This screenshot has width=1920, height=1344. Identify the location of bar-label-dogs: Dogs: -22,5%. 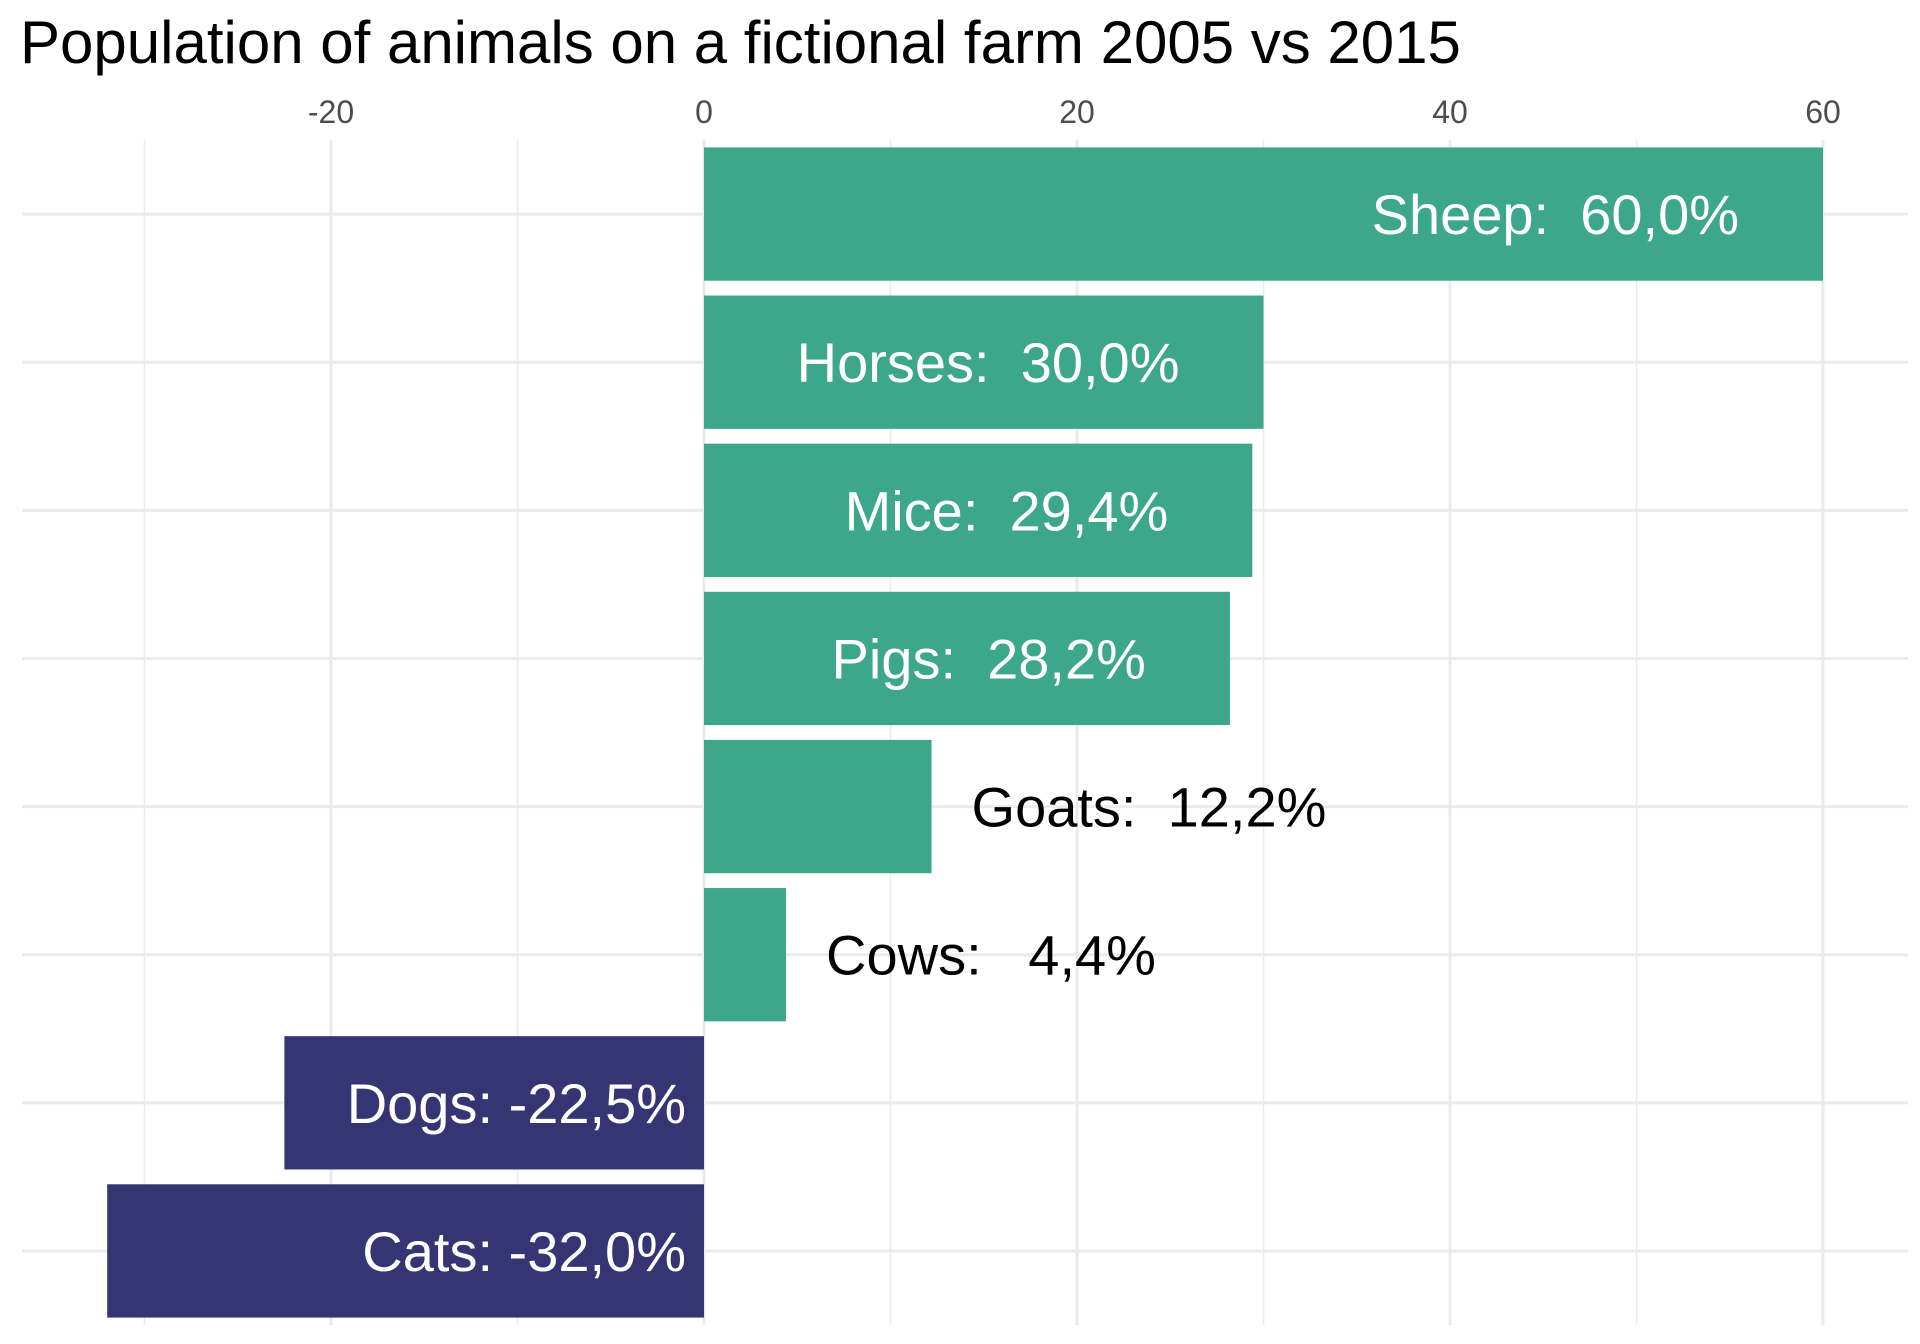
(516, 1103).